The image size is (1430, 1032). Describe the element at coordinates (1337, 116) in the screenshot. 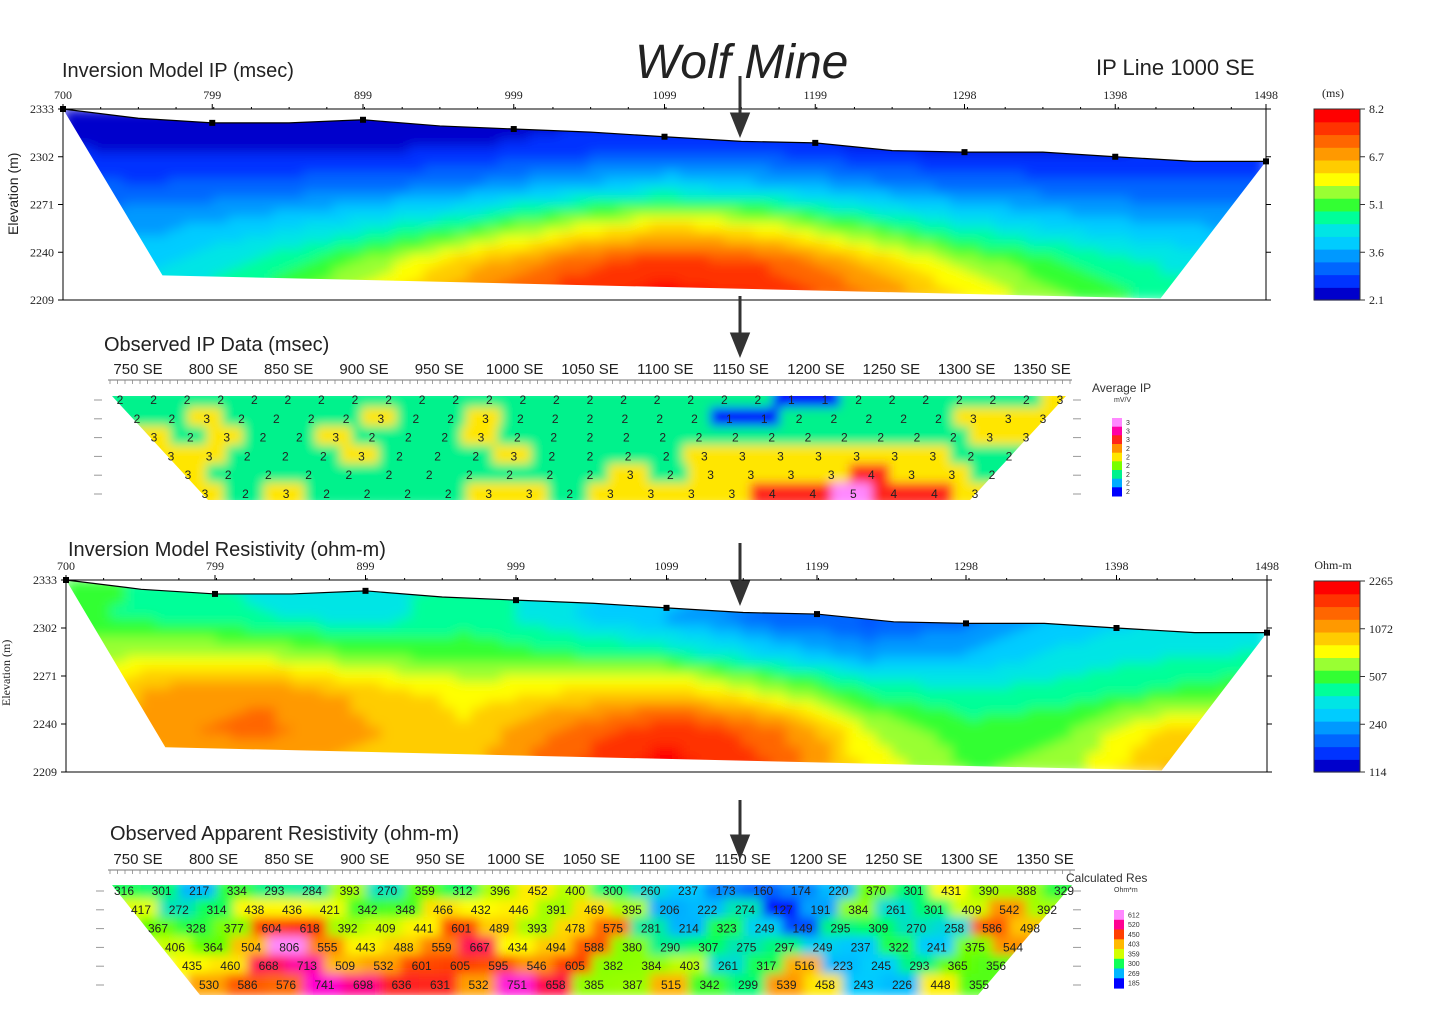

I see `colorbar-swatch` at that location.